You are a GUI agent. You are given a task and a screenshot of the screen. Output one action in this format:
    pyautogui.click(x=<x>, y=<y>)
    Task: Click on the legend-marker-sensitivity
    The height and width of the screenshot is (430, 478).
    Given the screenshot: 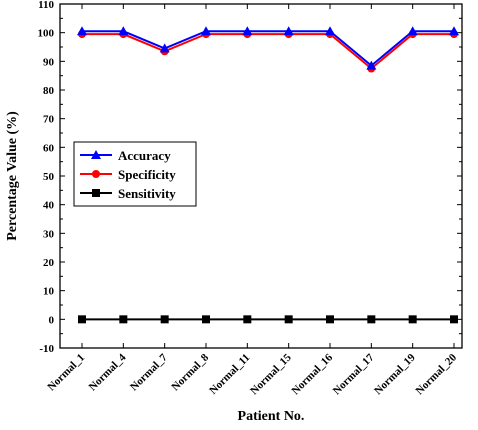 What is the action you would take?
    pyautogui.click(x=96, y=193)
    